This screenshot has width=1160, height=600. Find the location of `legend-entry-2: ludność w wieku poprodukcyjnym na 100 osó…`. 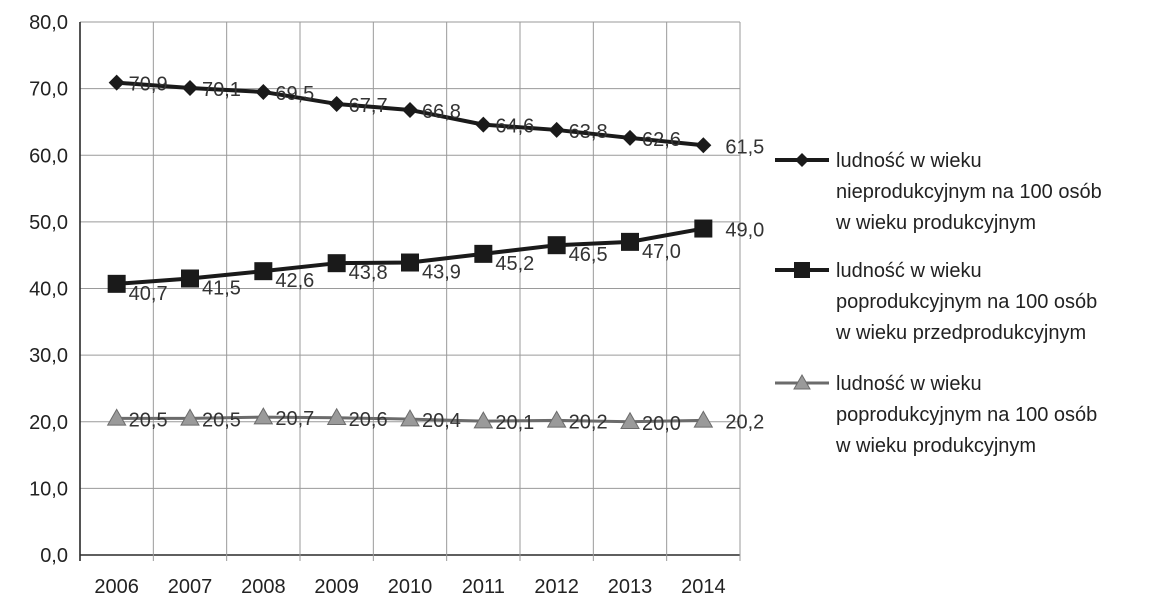

legend-entry-2: ludność w wieku poprodukcyjnym na 100 osó… is located at coordinates (966, 302).